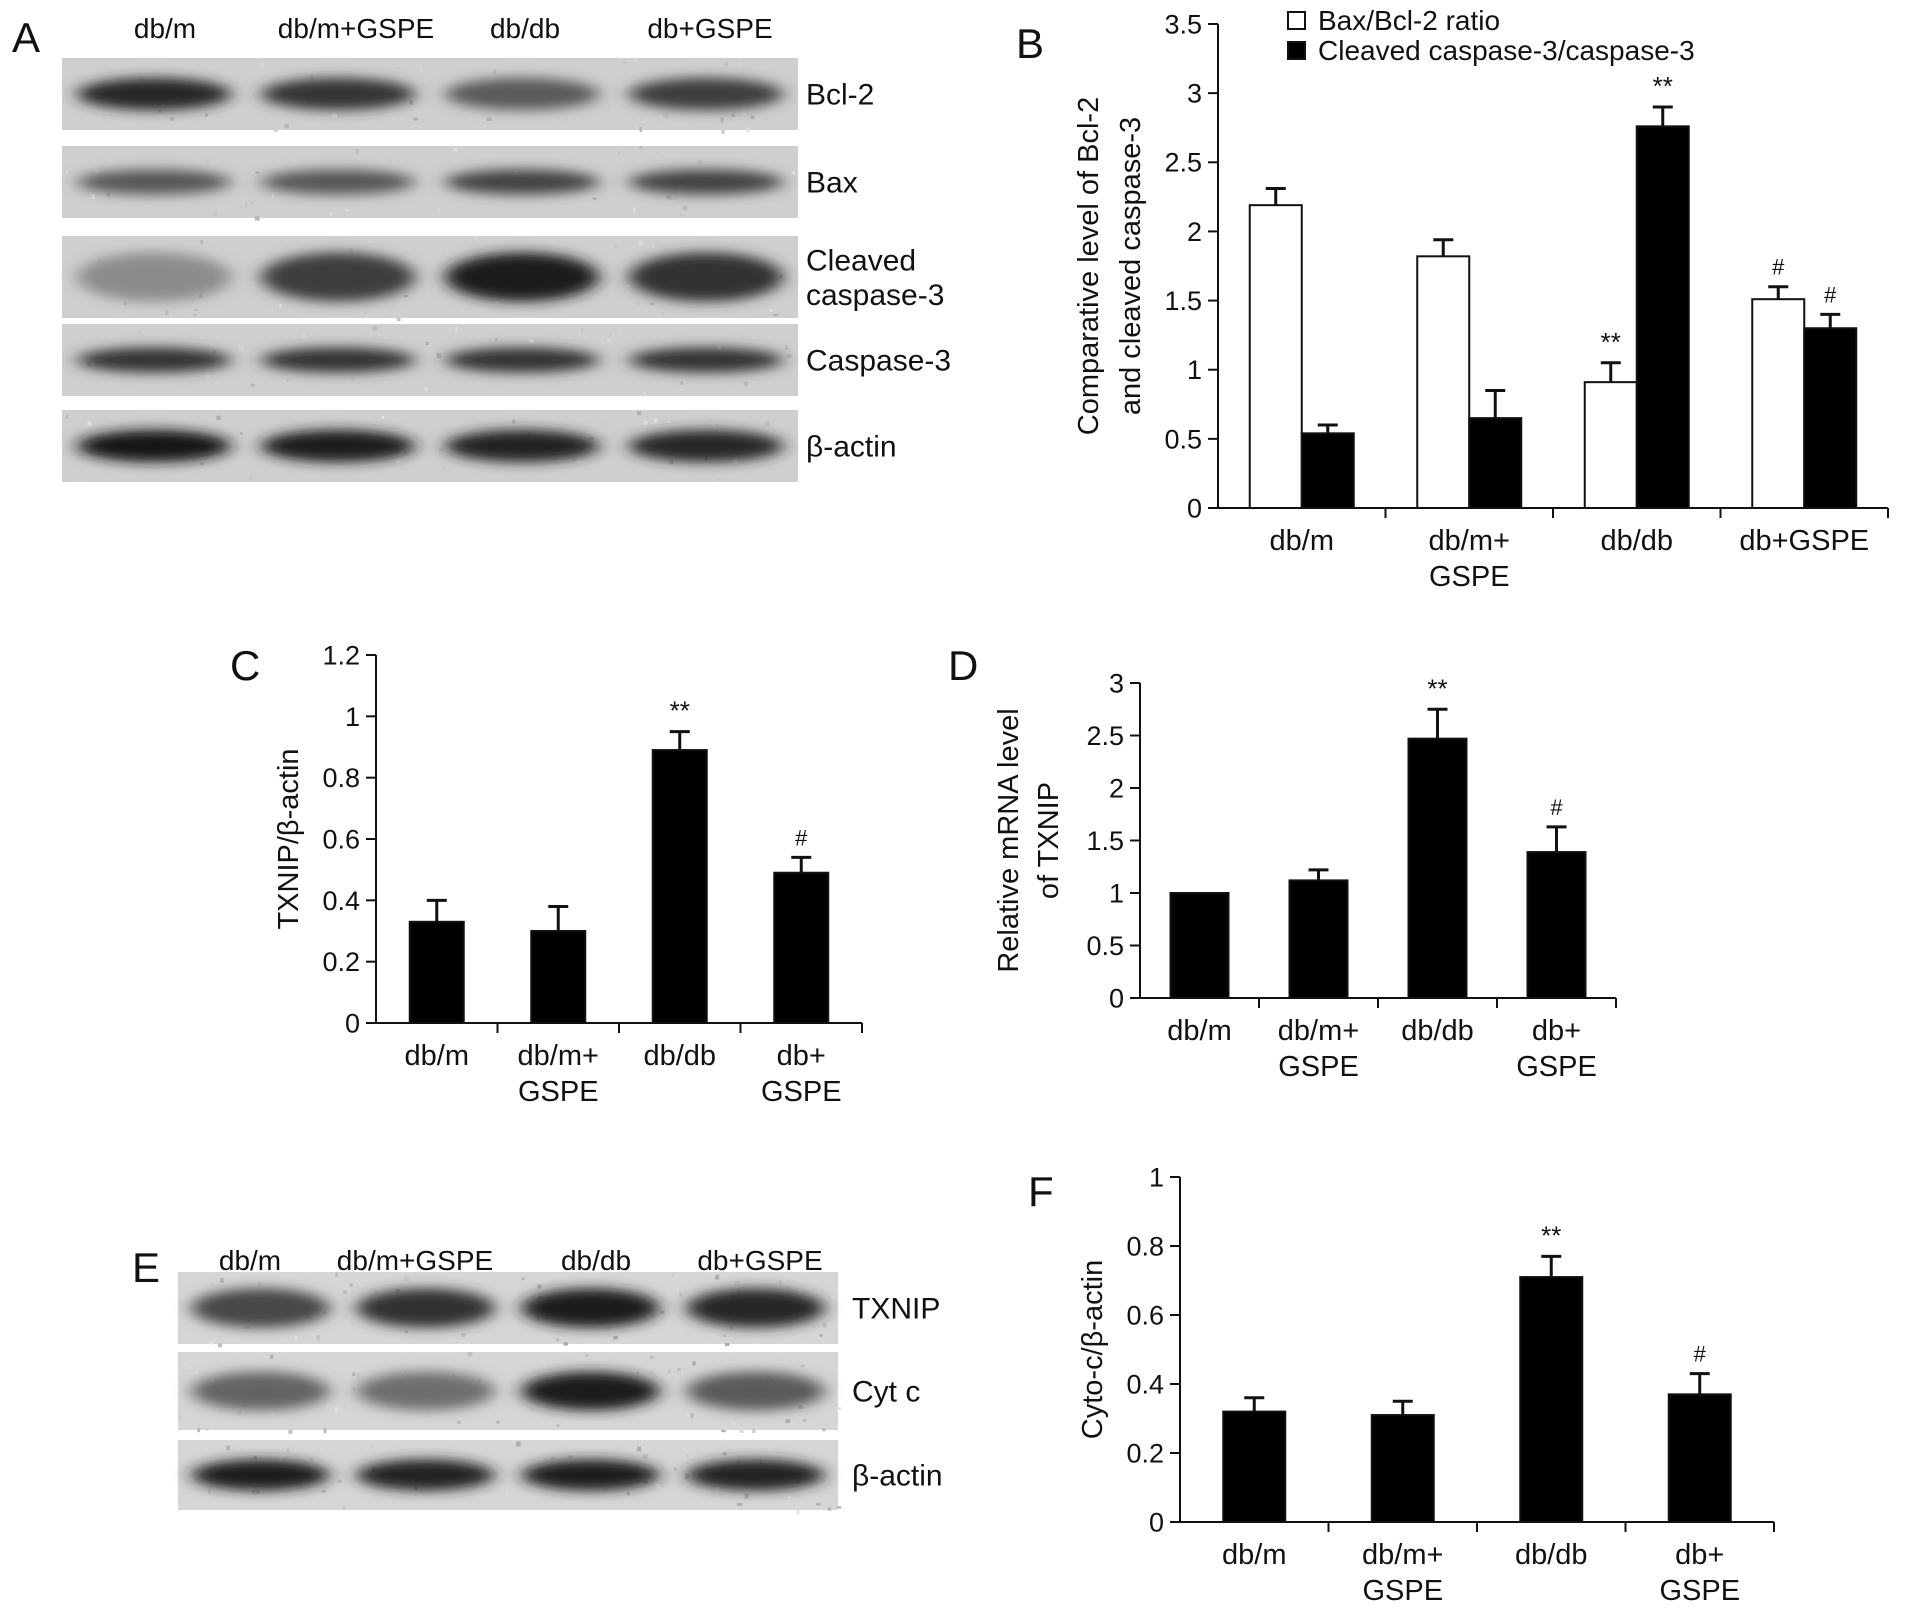 The height and width of the screenshot is (1613, 1913). Describe the element at coordinates (341, 778) in the screenshot. I see `y-tick-label: 0.8` at that location.